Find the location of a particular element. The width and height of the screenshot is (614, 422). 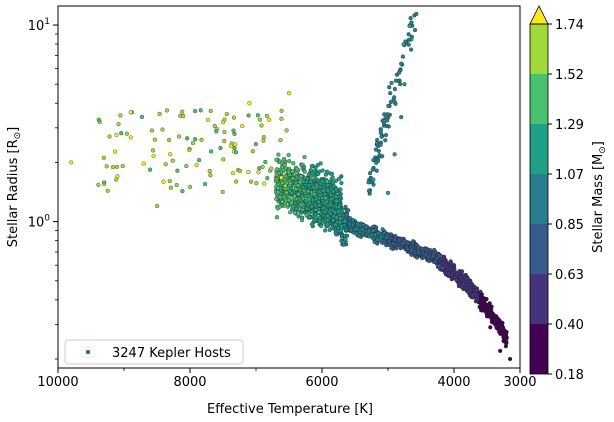

y-tick-label: 10¹ is located at coordinates (39, 25).